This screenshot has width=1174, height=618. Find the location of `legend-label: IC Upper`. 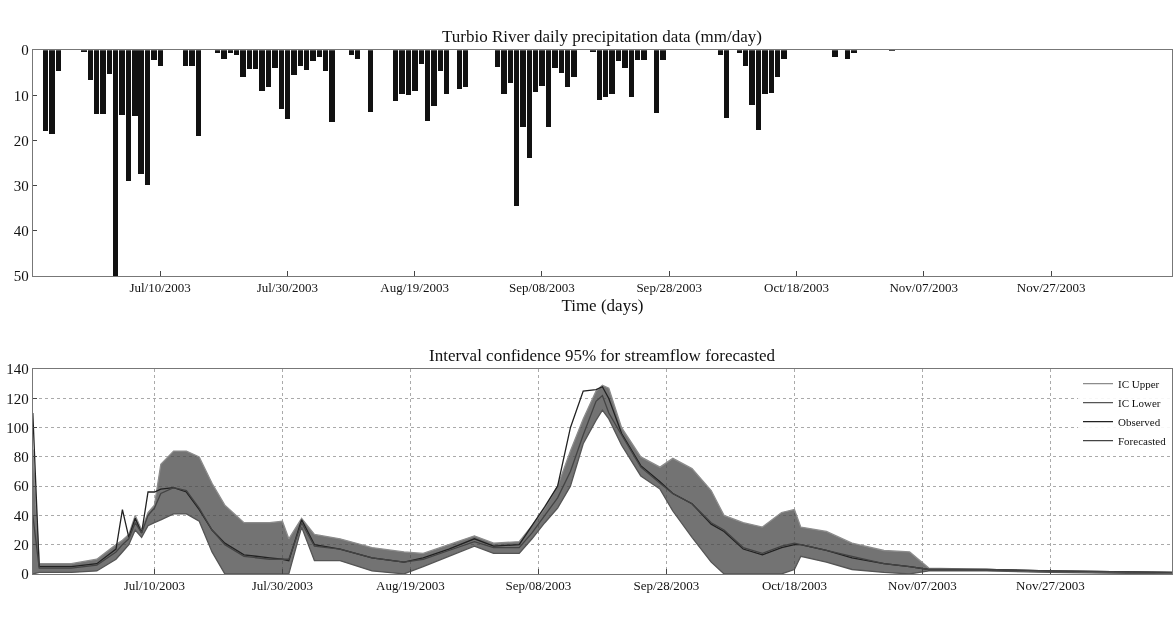

legend-label: IC Upper is located at coordinates (1139, 383).